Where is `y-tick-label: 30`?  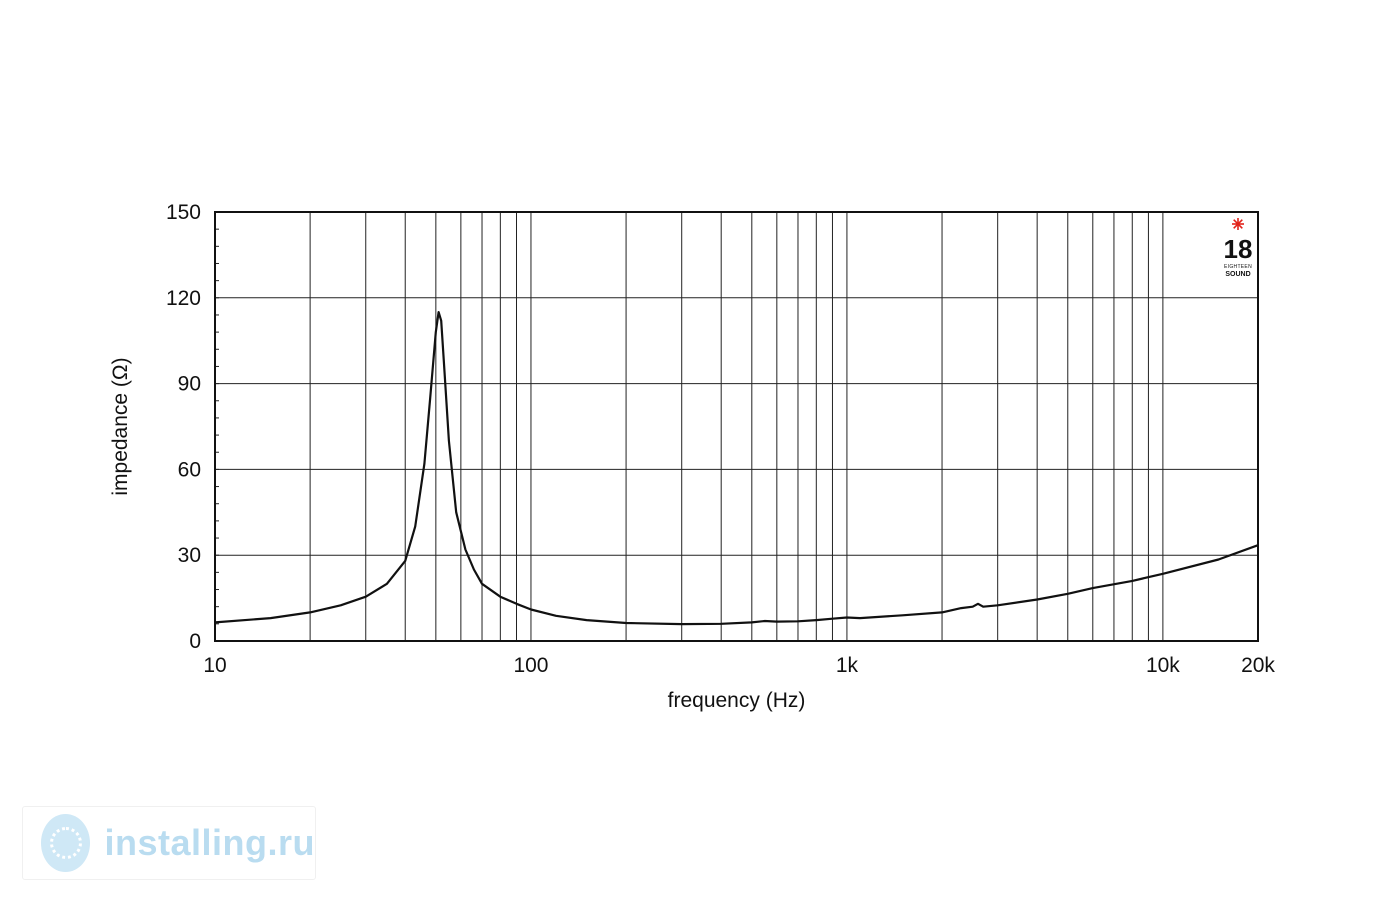 y-tick-label: 30 is located at coordinates (189, 555).